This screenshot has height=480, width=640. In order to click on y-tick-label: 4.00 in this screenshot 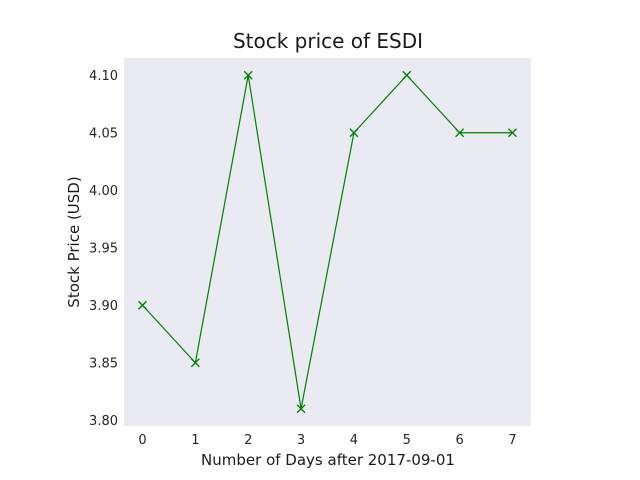, I will do `click(103, 191)`.